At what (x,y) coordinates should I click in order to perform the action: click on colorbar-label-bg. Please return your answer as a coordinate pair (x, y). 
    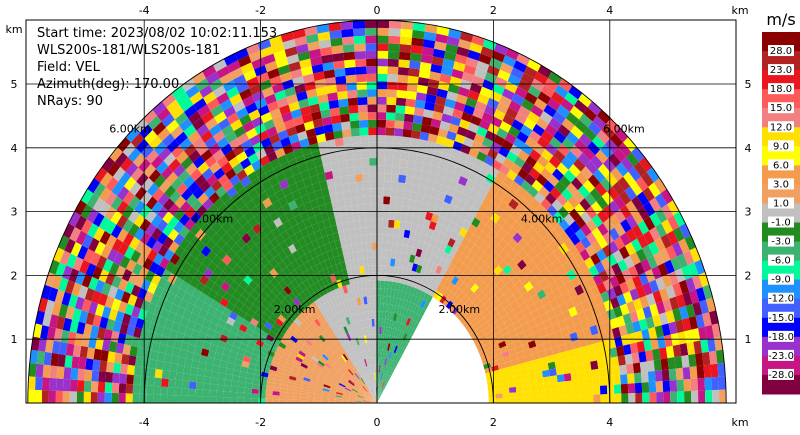
    Looking at the image, I should click on (781, 355).